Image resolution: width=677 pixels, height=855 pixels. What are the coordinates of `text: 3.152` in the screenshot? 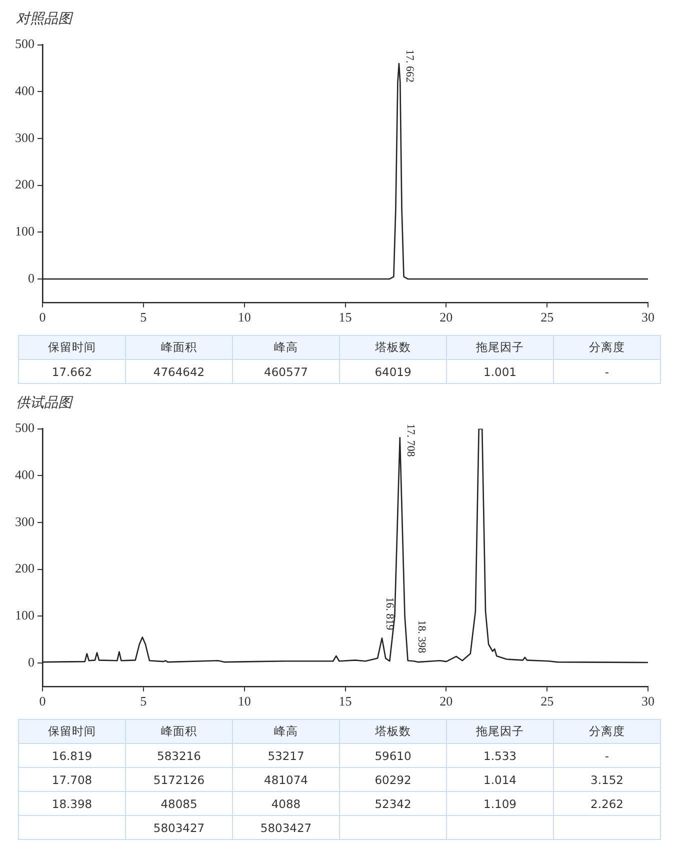 It's located at (607, 780).